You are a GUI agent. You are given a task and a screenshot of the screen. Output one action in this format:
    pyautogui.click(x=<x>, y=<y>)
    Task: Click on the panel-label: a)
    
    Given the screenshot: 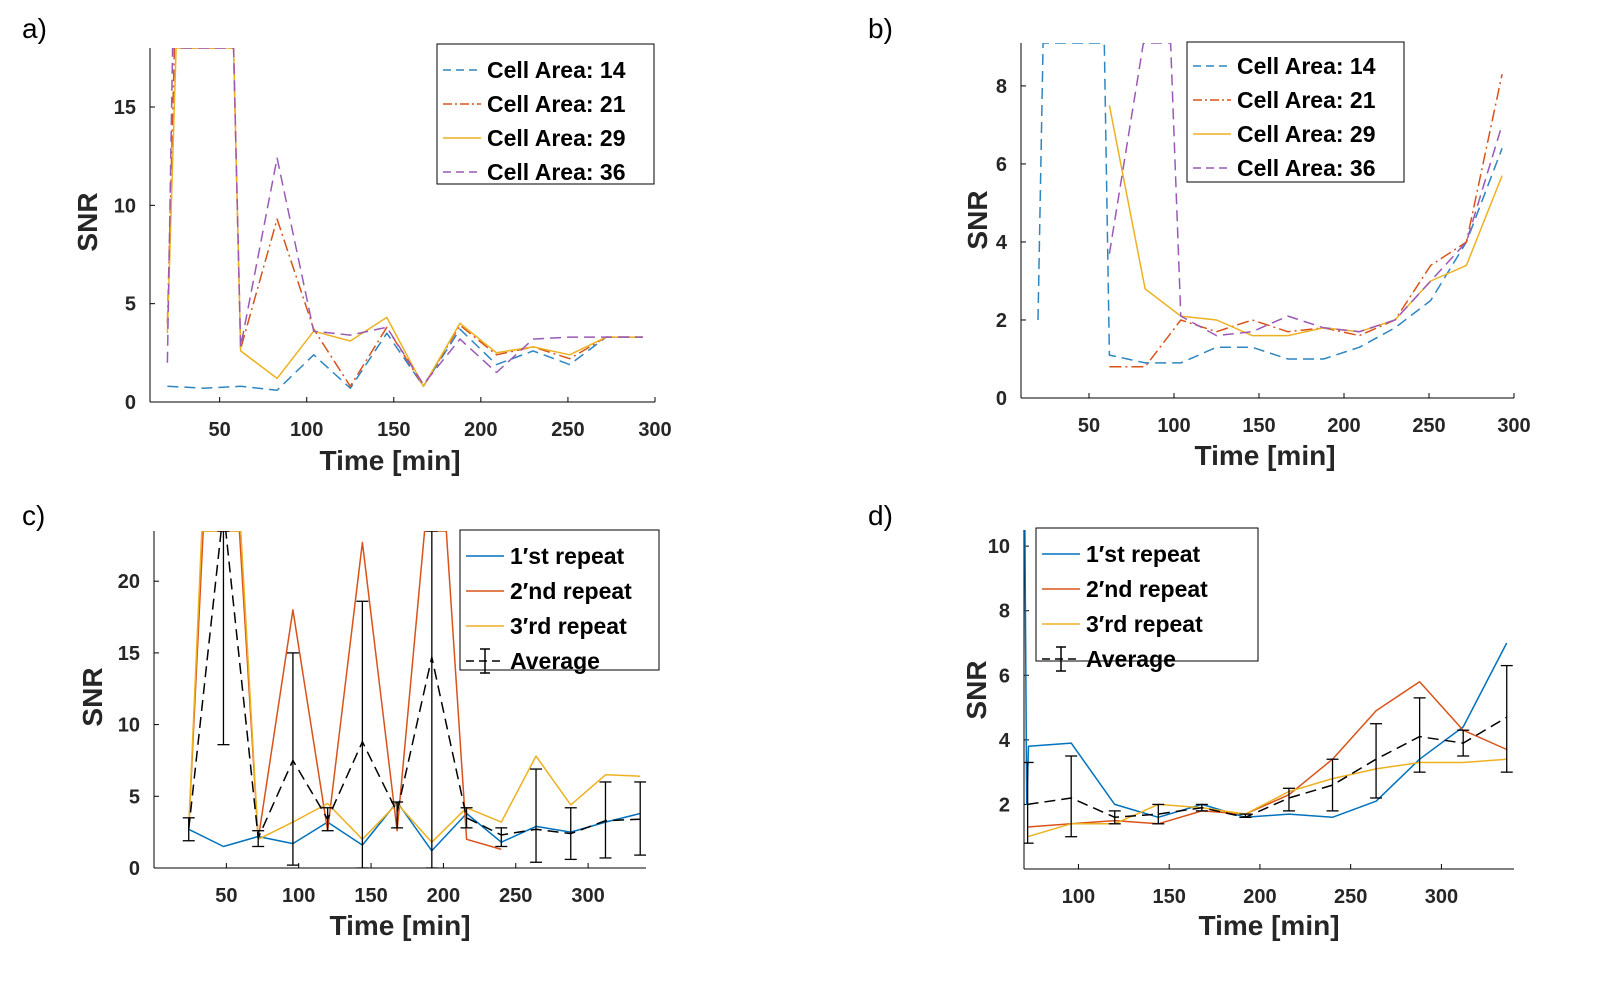 What is the action you would take?
    pyautogui.click(x=34, y=28)
    